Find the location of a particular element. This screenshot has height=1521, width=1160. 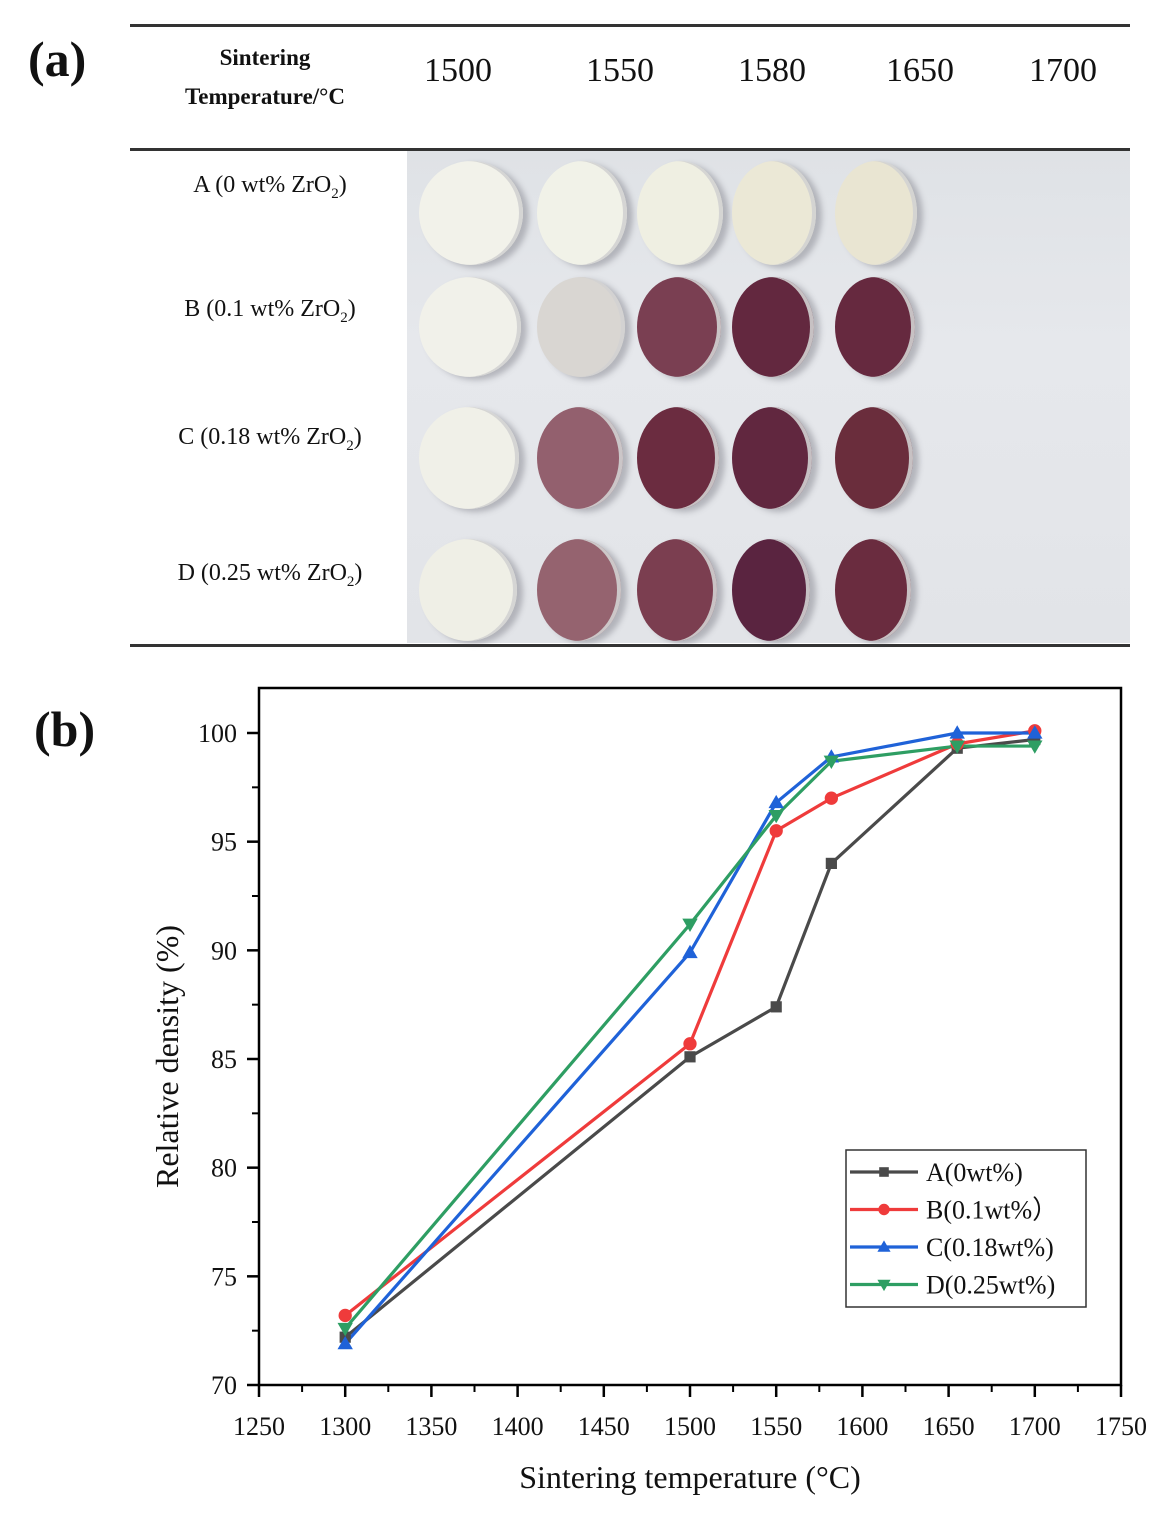

legend-label: D(0.25wt%) is located at coordinates (990, 1285).